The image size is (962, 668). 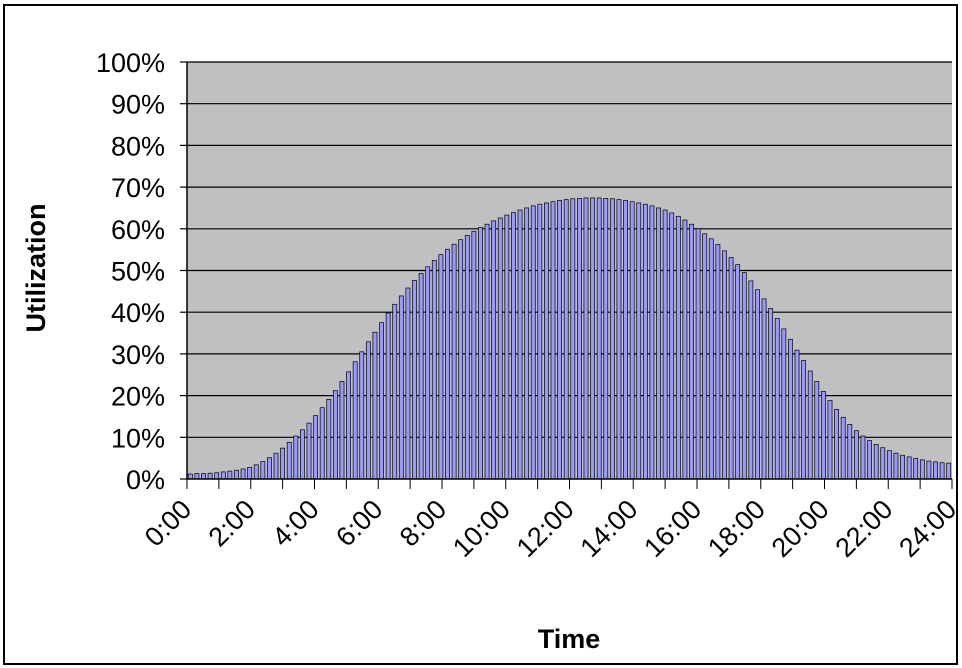 What do you see at coordinates (138, 146) in the screenshot?
I see `y-tick-label: 80%` at bounding box center [138, 146].